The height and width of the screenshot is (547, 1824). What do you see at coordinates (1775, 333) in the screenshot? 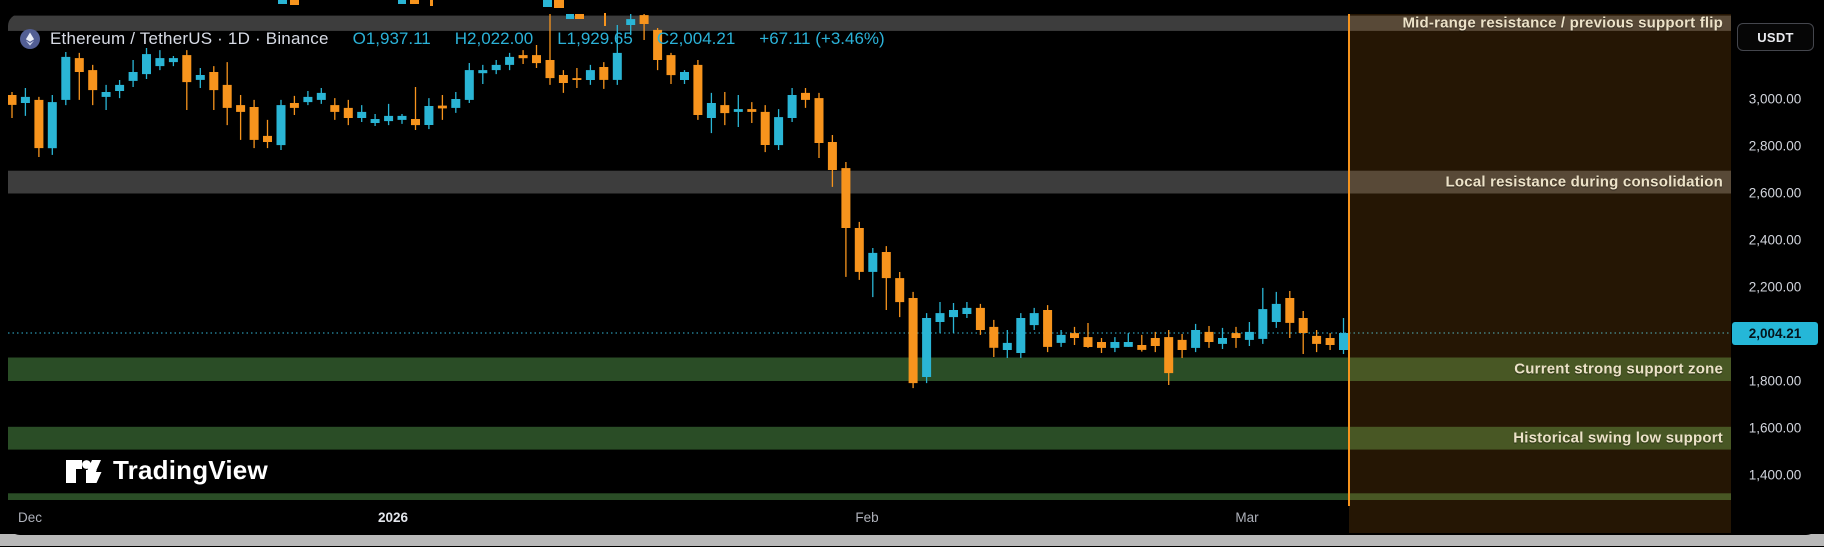
I see `last-price-badge: 2,004.21` at bounding box center [1775, 333].